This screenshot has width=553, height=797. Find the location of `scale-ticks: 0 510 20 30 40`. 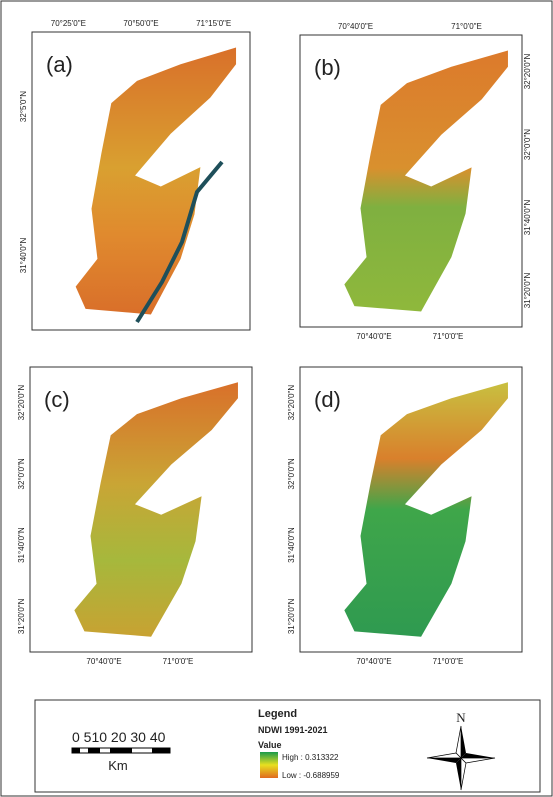

scale-ticks: 0 510 20 30 40 is located at coordinates (119, 737).